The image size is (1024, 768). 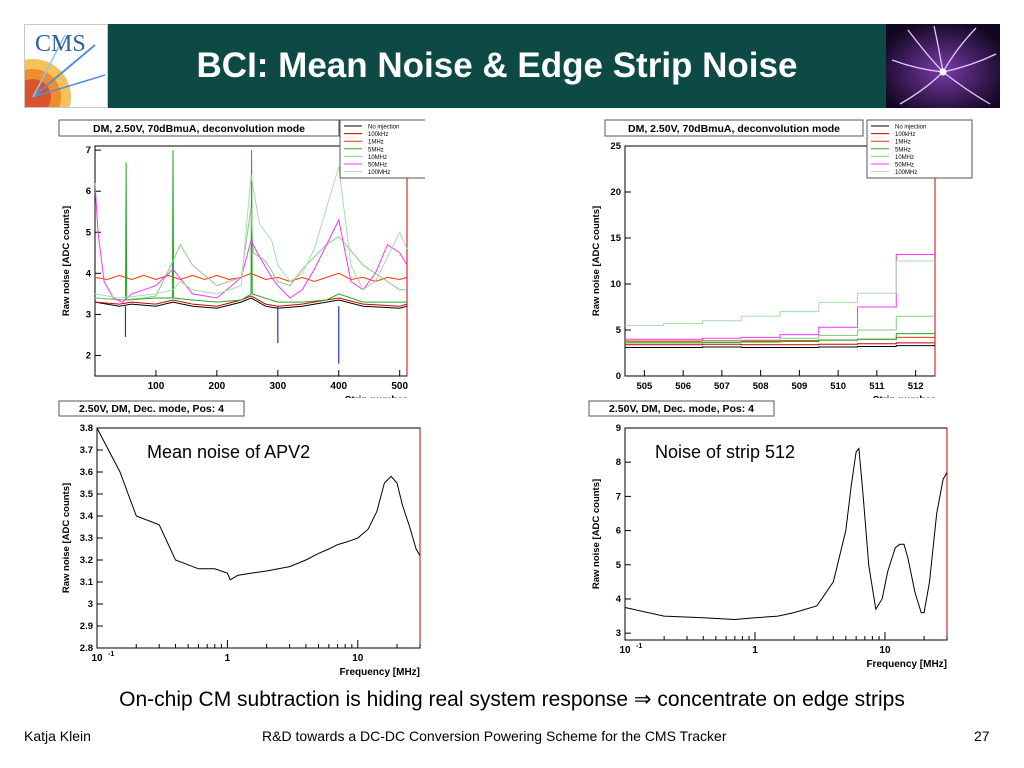 I want to click on y-tick-label: 2.8, so click(x=86, y=648).